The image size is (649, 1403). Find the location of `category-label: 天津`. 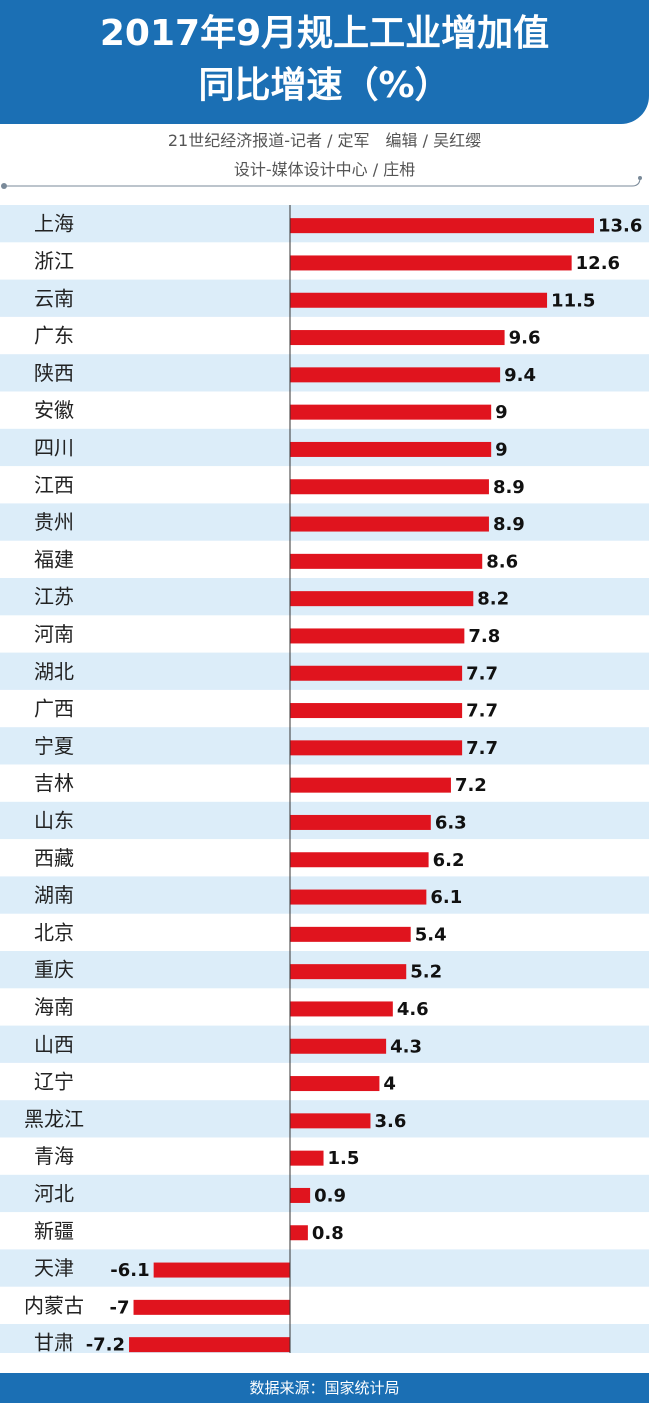

category-label: 天津 is located at coordinates (54, 1268).